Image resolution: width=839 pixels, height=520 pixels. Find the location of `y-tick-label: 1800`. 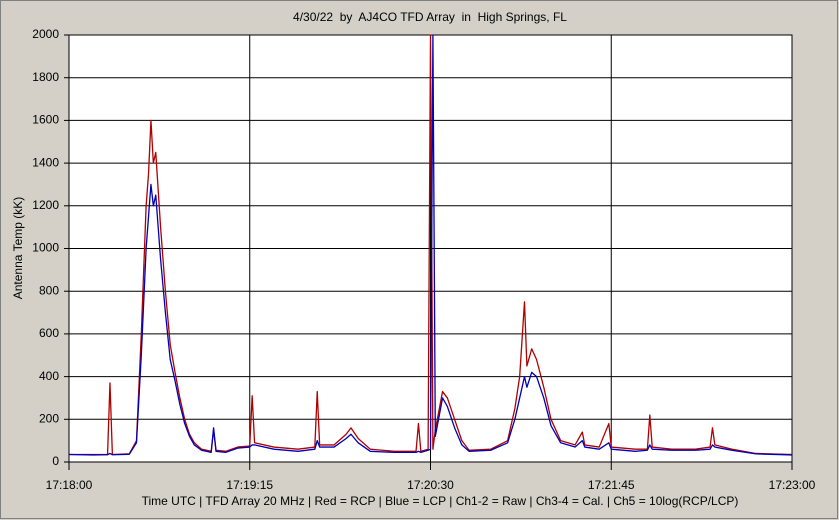

y-tick-label: 1800 is located at coordinates (45, 77).